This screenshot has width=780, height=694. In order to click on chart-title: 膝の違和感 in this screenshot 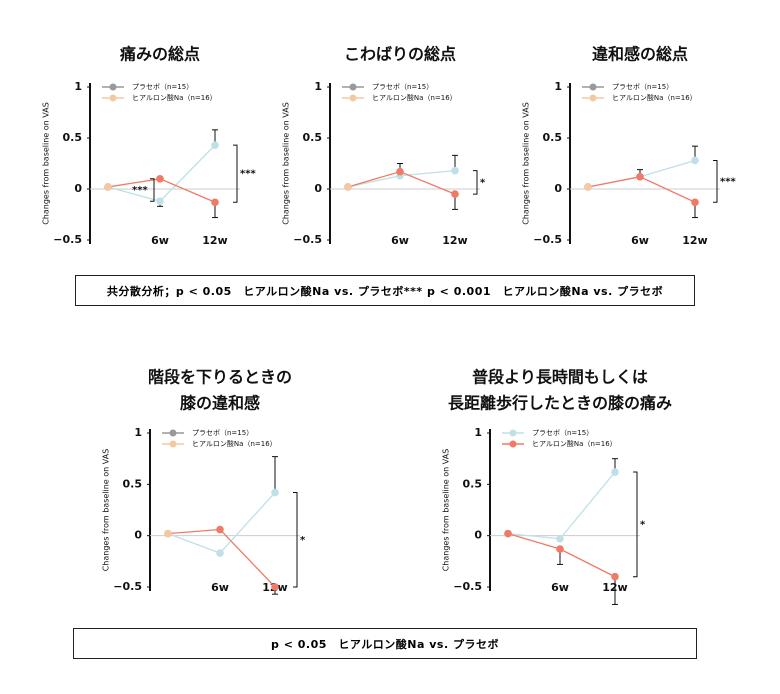, I will do `click(220, 403)`.